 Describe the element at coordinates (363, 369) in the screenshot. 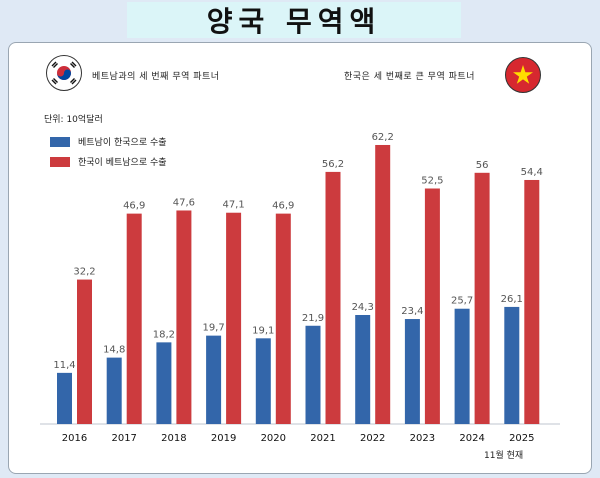

I see `bar-blue-2022` at that location.